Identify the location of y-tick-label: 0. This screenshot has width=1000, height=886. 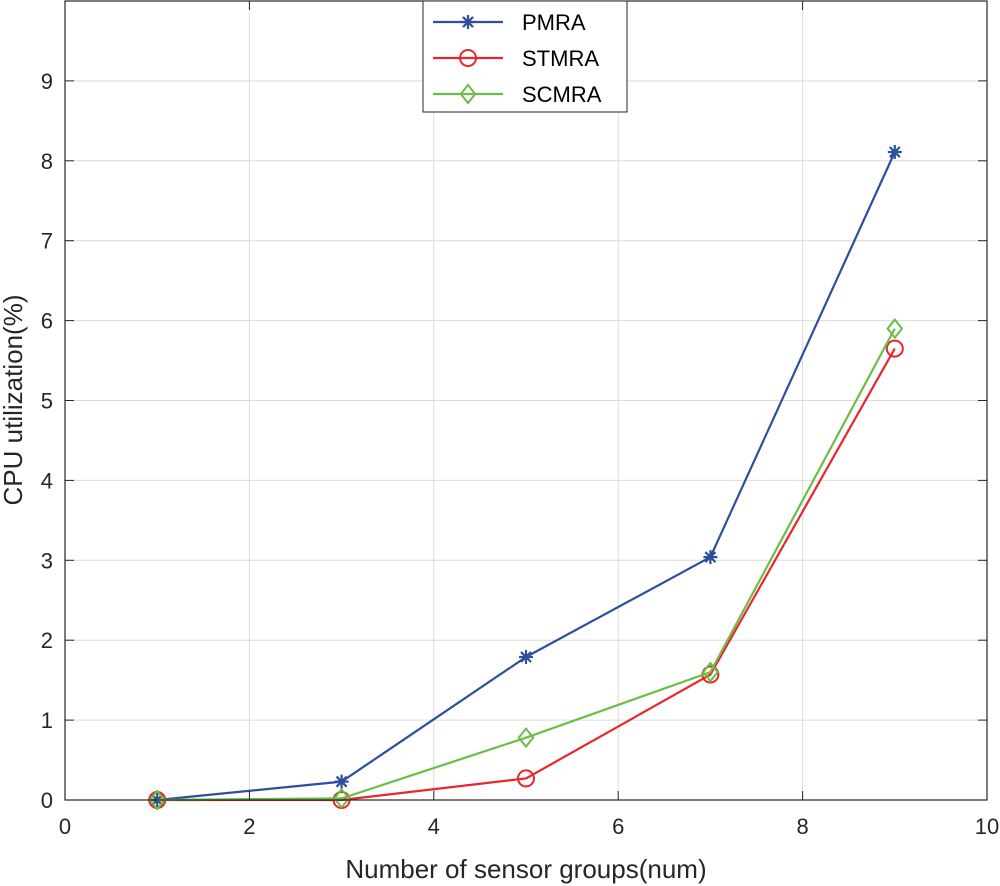
(47, 800).